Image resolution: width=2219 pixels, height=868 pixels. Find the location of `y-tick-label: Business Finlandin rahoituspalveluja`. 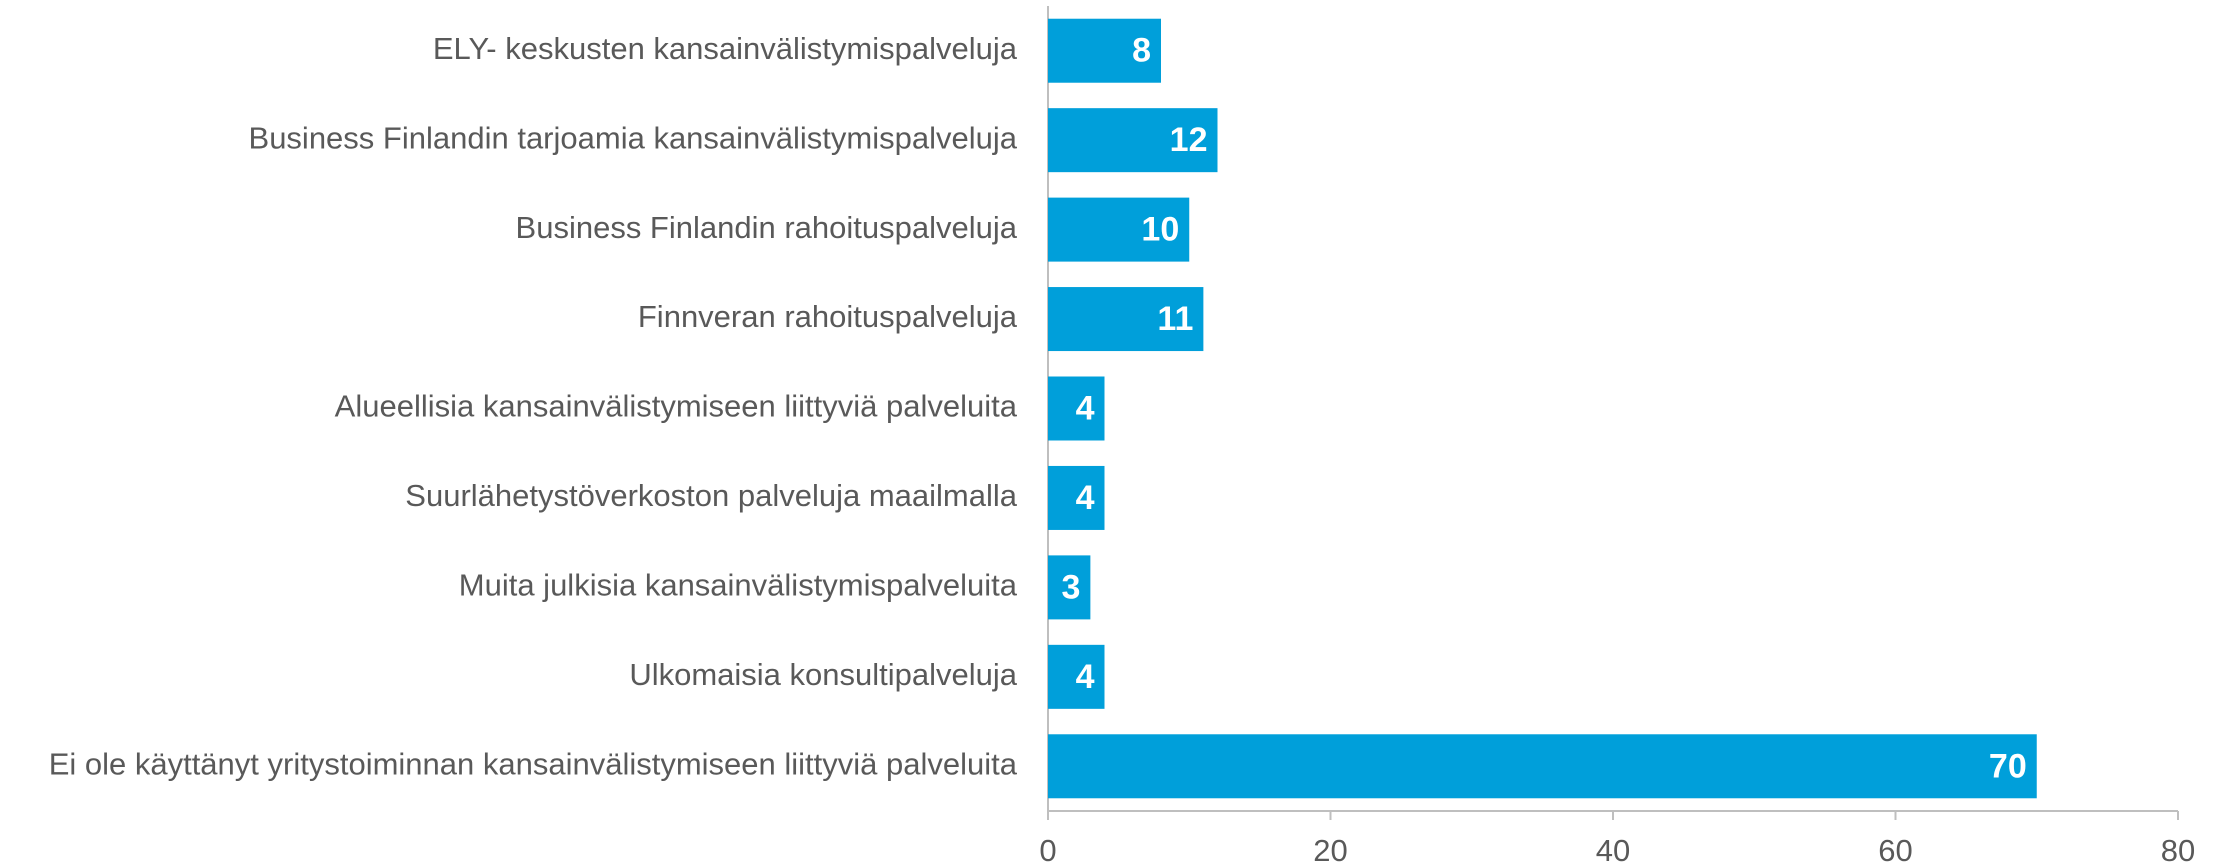

y-tick-label: Business Finlandin rahoituspalveluja is located at coordinates (767, 227).